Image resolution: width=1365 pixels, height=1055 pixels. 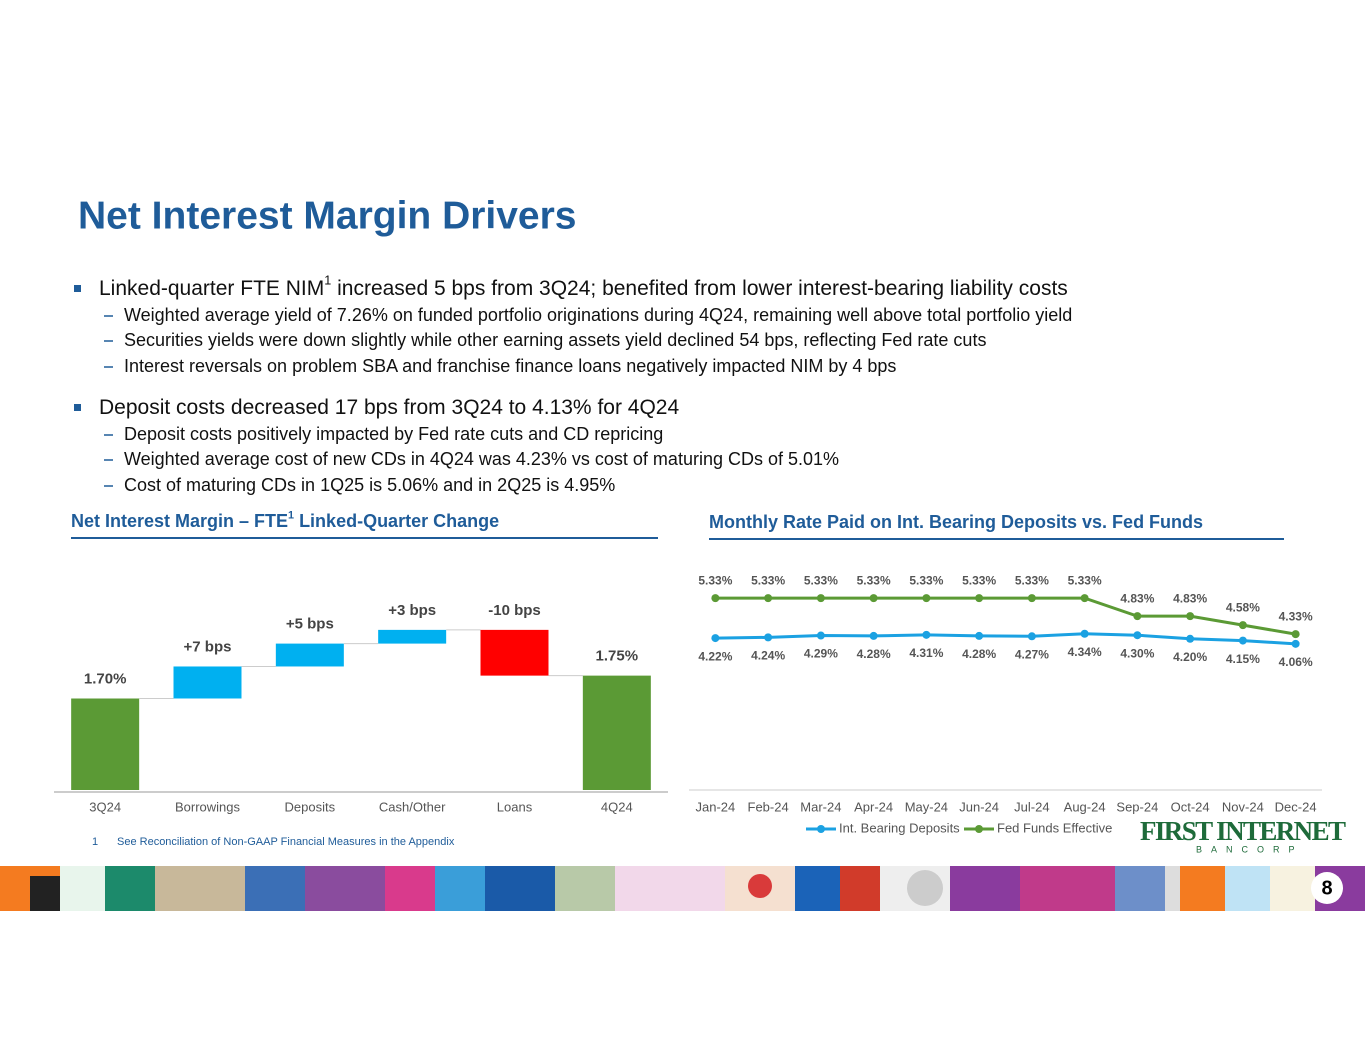 I want to click on x-tick-label: May-24, so click(x=926, y=806).